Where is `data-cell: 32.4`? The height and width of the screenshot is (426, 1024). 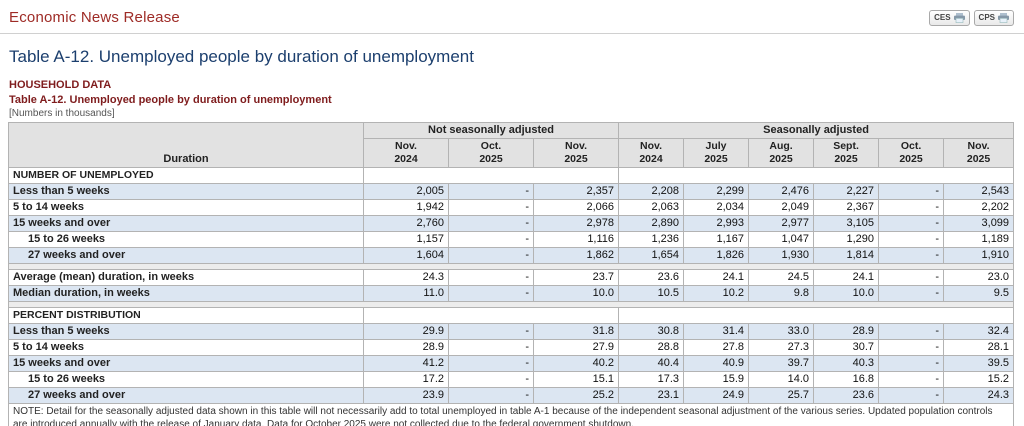 data-cell: 32.4 is located at coordinates (979, 331).